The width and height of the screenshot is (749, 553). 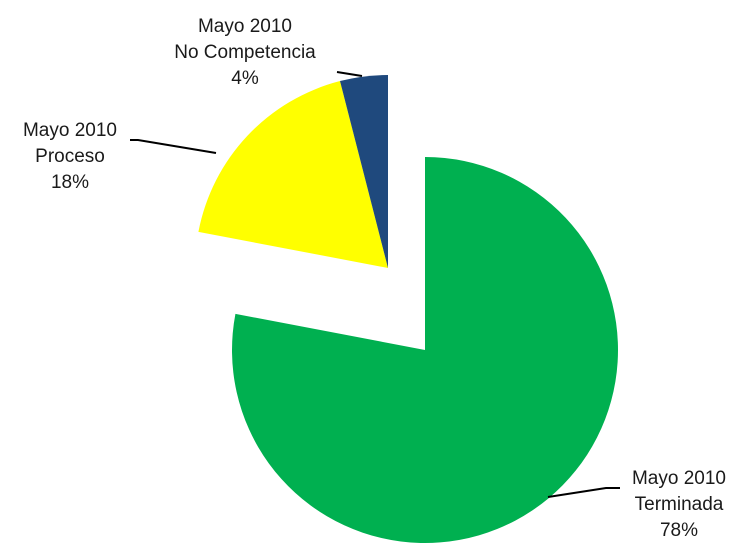 I want to click on label-proceso-percent: 18%, so click(x=70, y=182).